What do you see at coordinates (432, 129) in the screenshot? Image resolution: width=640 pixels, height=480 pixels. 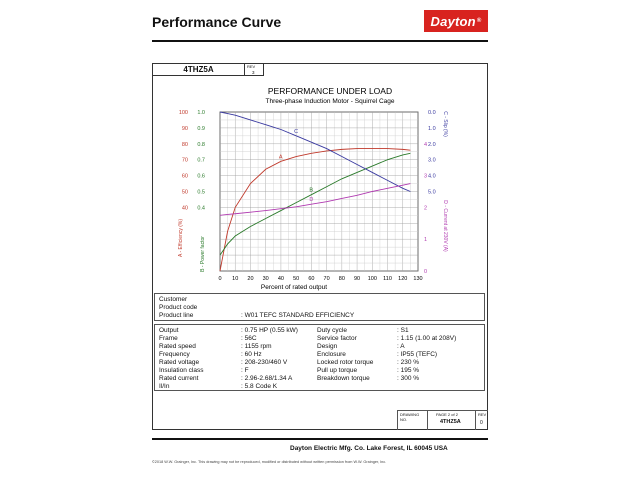 I see `slip-tick-label: 1.0` at bounding box center [432, 129].